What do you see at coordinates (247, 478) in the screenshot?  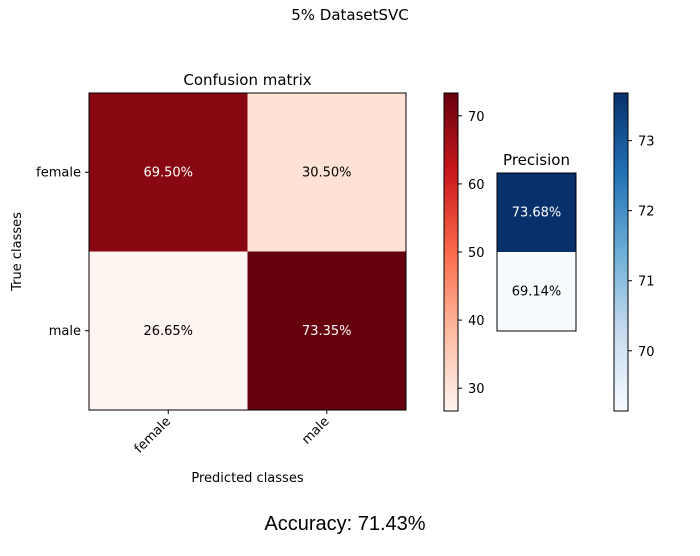 I see `x-axis-label: Predicted classes` at bounding box center [247, 478].